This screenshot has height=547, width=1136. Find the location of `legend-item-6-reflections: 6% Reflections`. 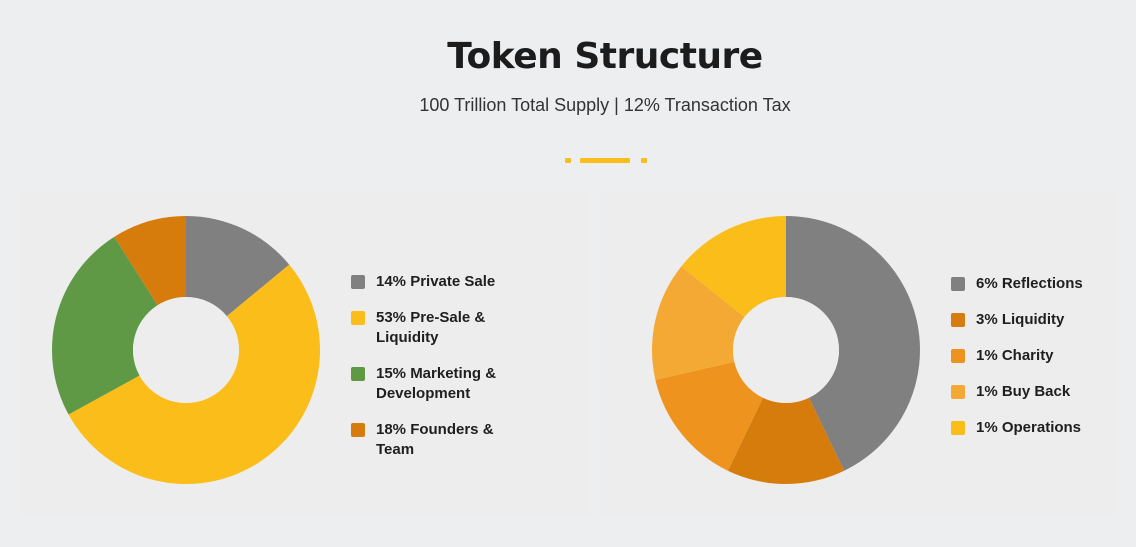

legend-item-6-reflections: 6% Reflections is located at coordinates (1036, 284).